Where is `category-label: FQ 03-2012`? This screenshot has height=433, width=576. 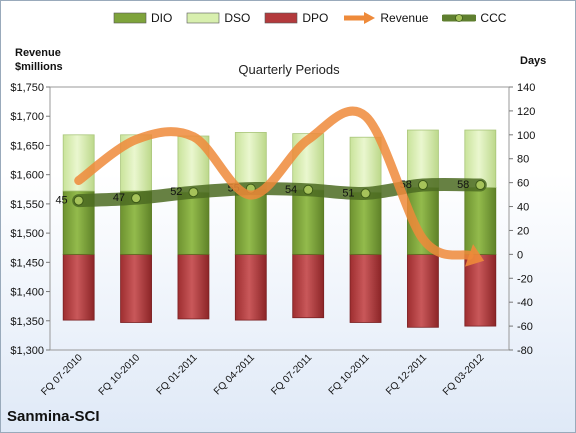 category-label: FQ 03-2012 is located at coordinates (464, 375).